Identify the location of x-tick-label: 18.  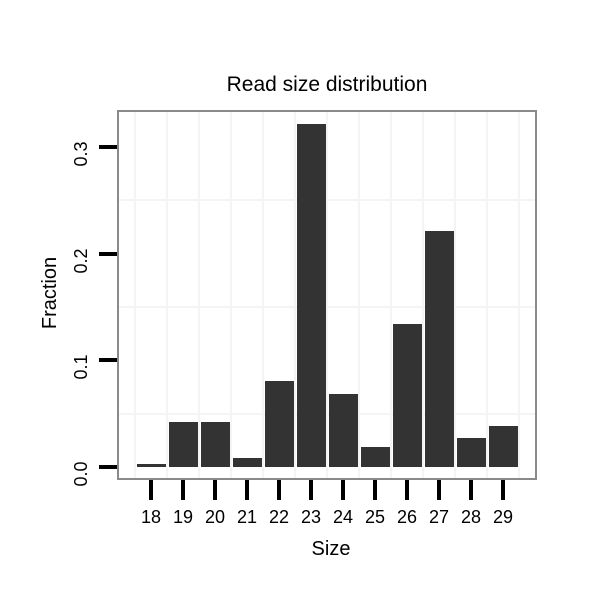
(151, 517).